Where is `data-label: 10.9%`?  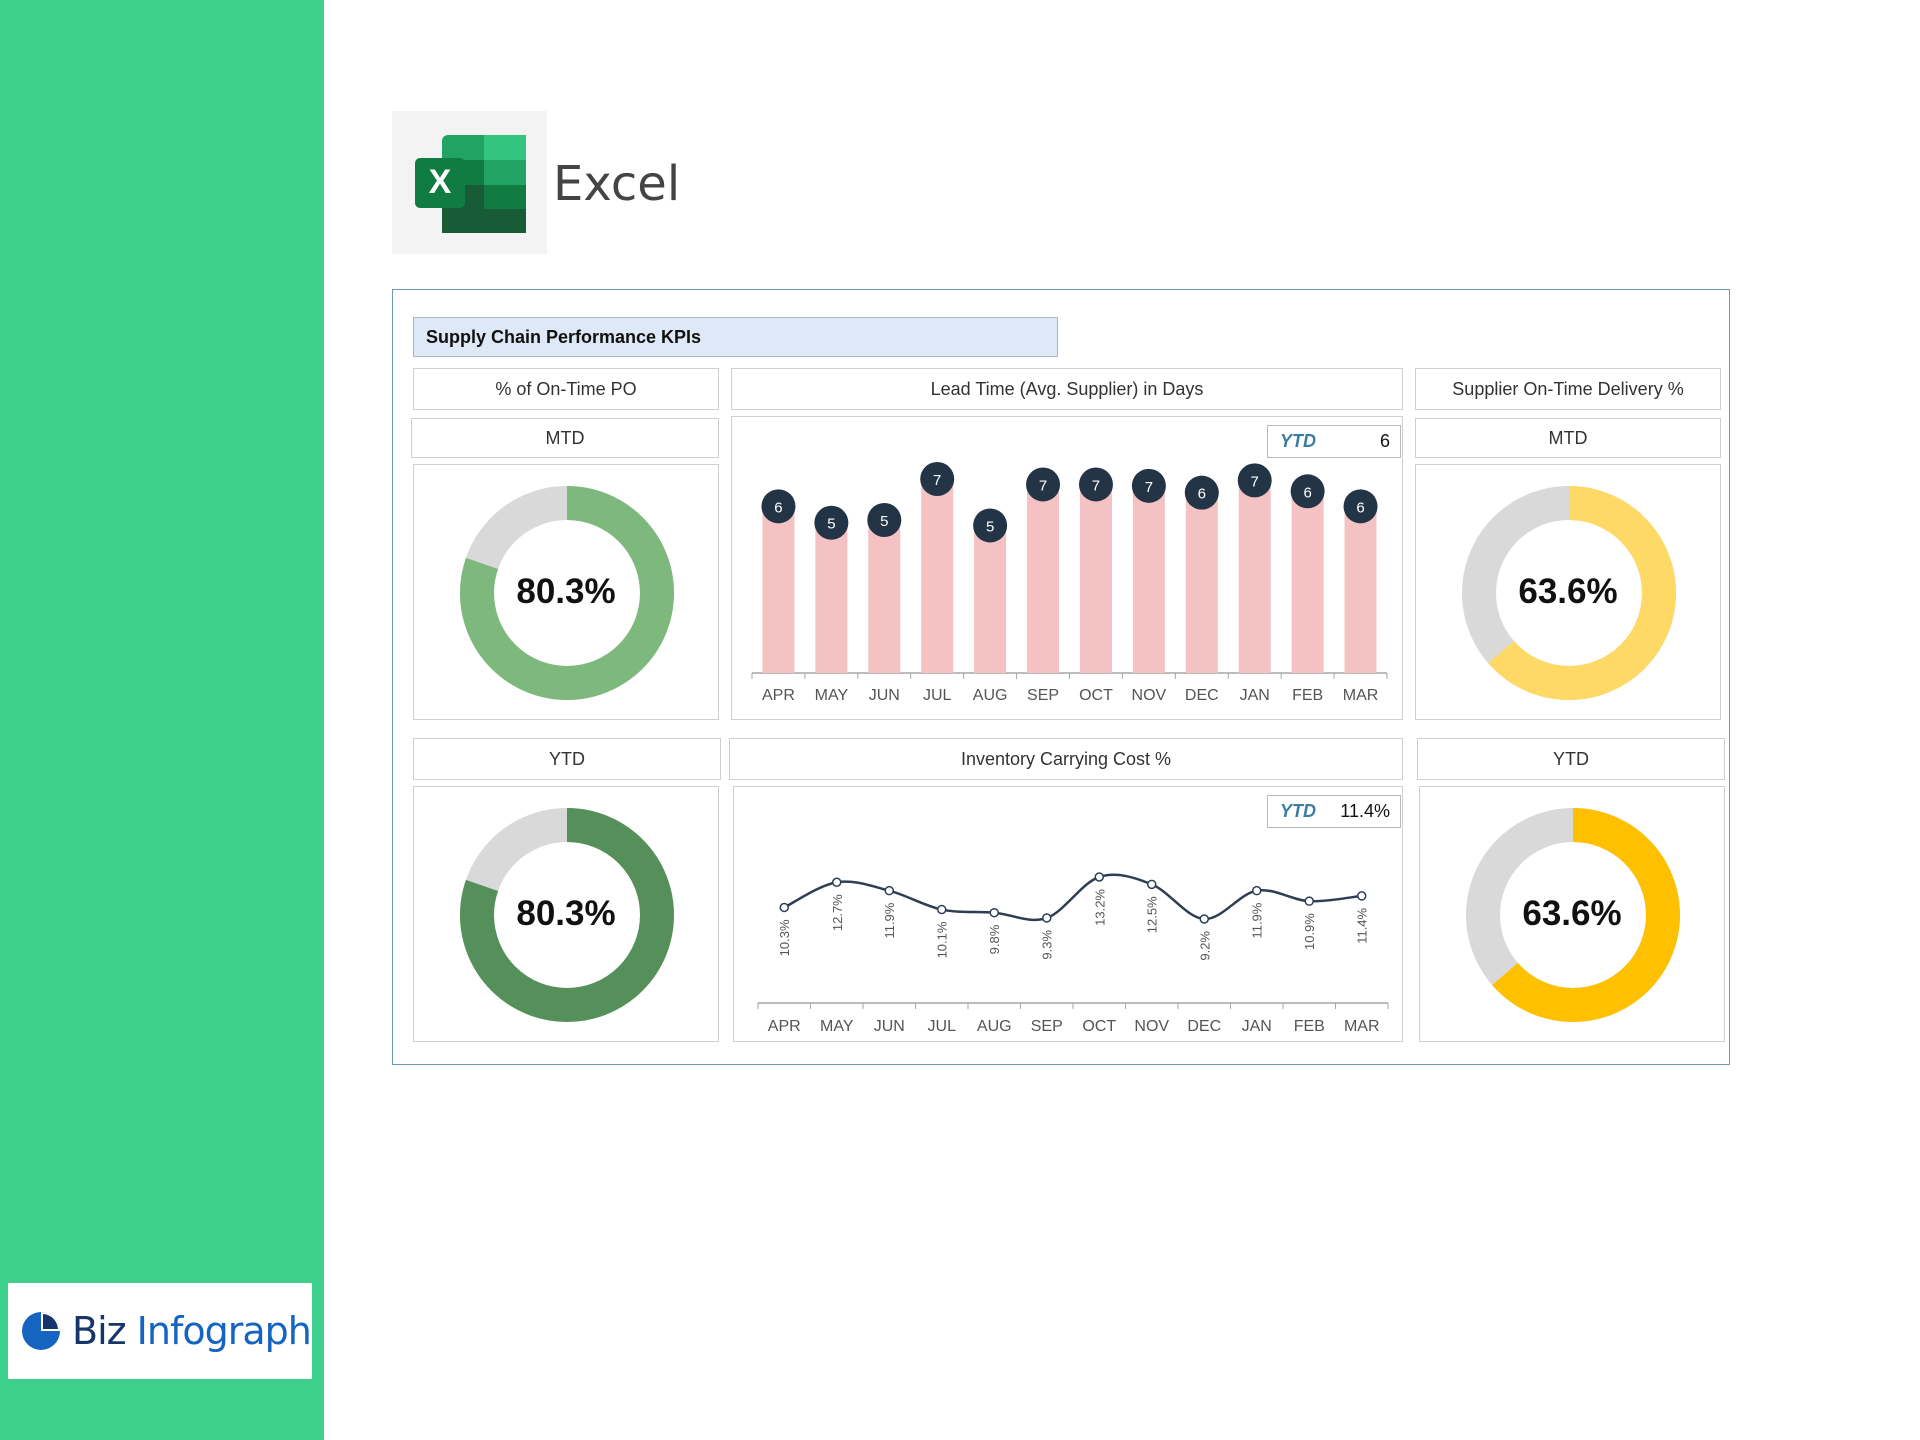 data-label: 10.9% is located at coordinates (1309, 931).